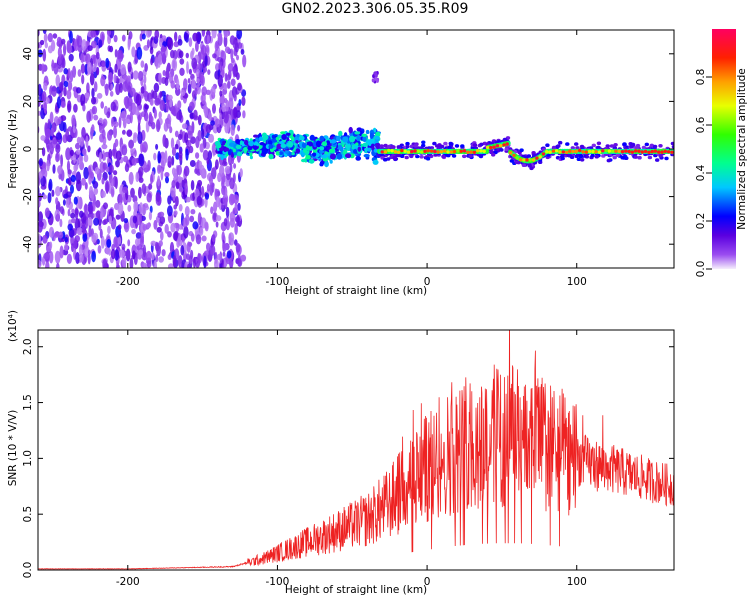 This screenshot has width=750, height=600. Describe the element at coordinates (28, 458) in the screenshot. I see `y-tick-label: 1.0` at that location.